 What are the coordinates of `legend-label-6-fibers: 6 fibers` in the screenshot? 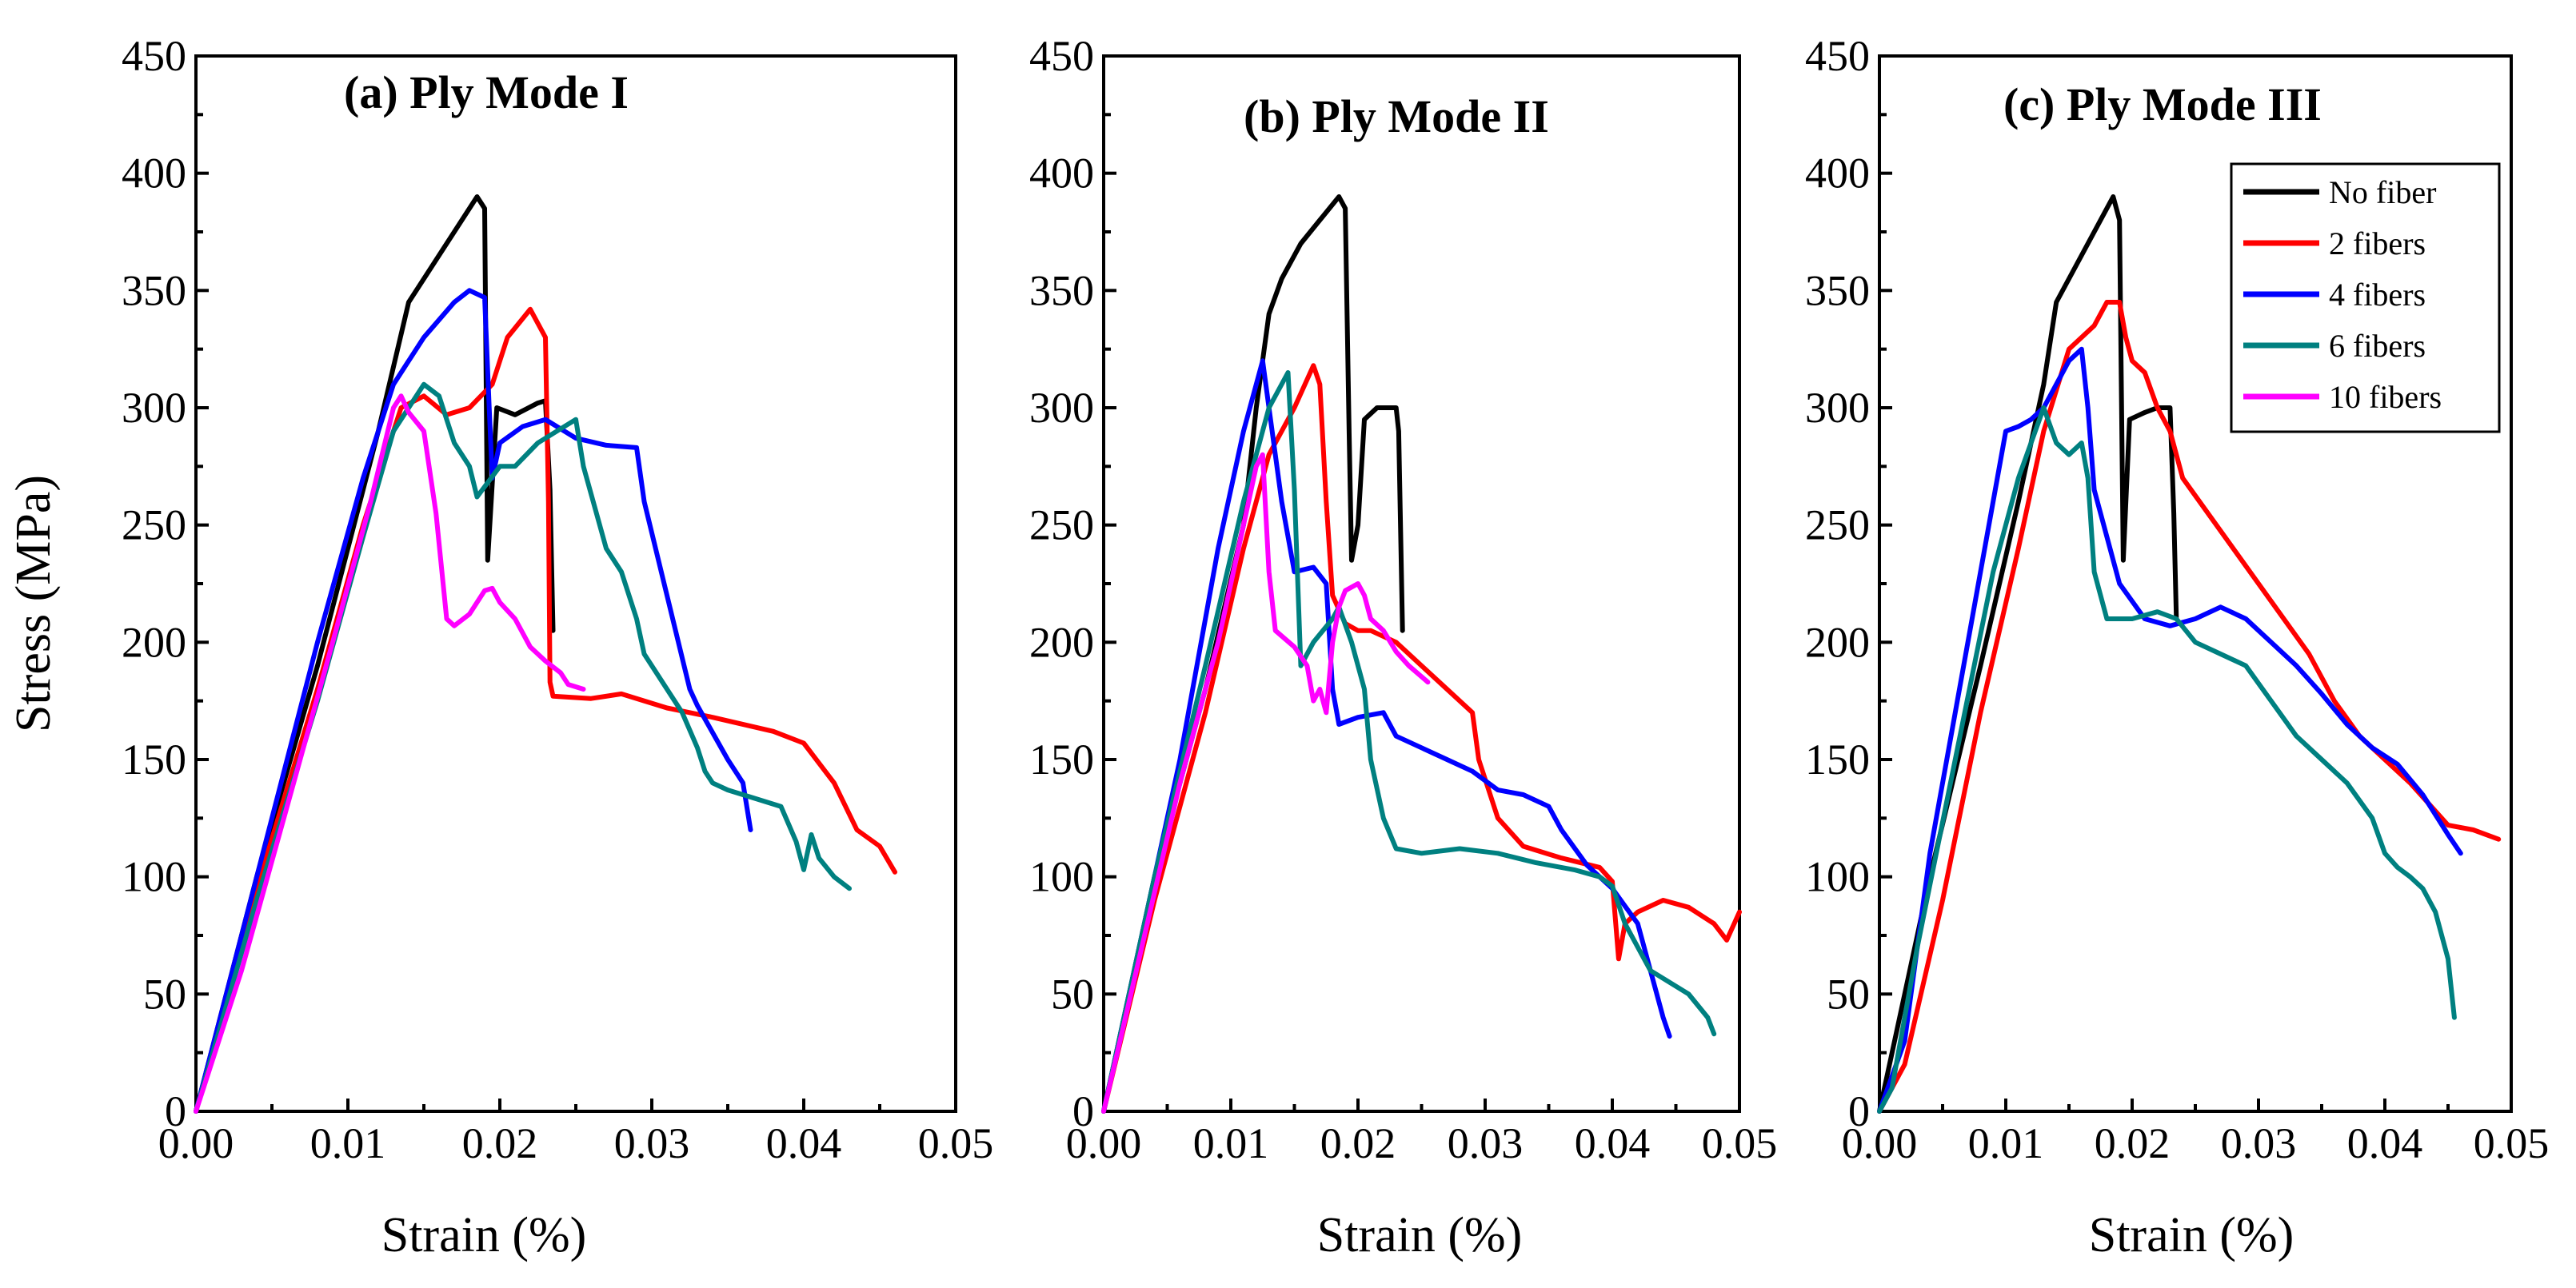 It's located at (2378, 346).